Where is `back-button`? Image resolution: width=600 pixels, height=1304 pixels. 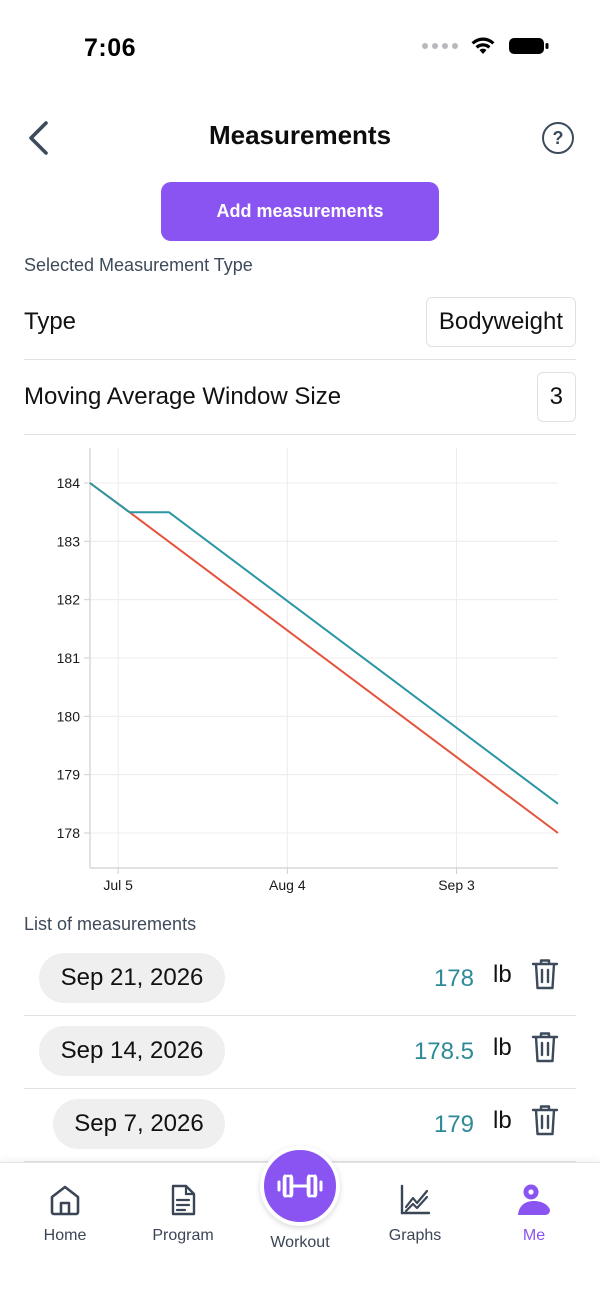 back-button is located at coordinates (38, 138).